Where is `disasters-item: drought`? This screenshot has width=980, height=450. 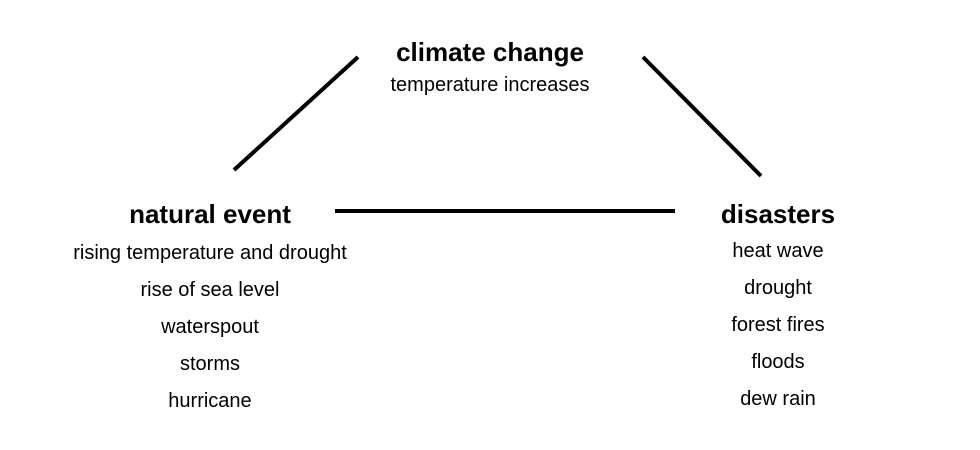
disasters-item: drought is located at coordinates (778, 288).